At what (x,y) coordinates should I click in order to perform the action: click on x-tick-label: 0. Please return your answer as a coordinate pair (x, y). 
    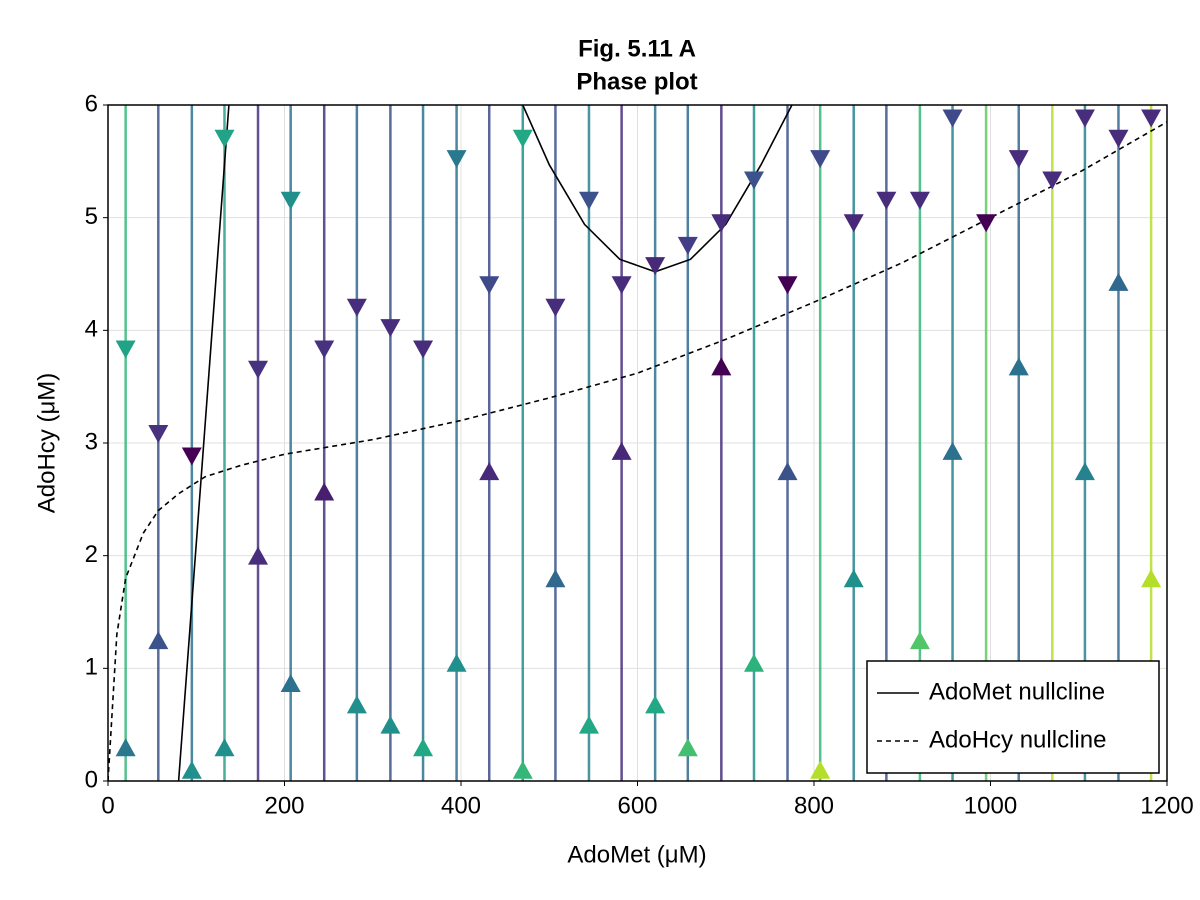
    Looking at the image, I should click on (107, 805).